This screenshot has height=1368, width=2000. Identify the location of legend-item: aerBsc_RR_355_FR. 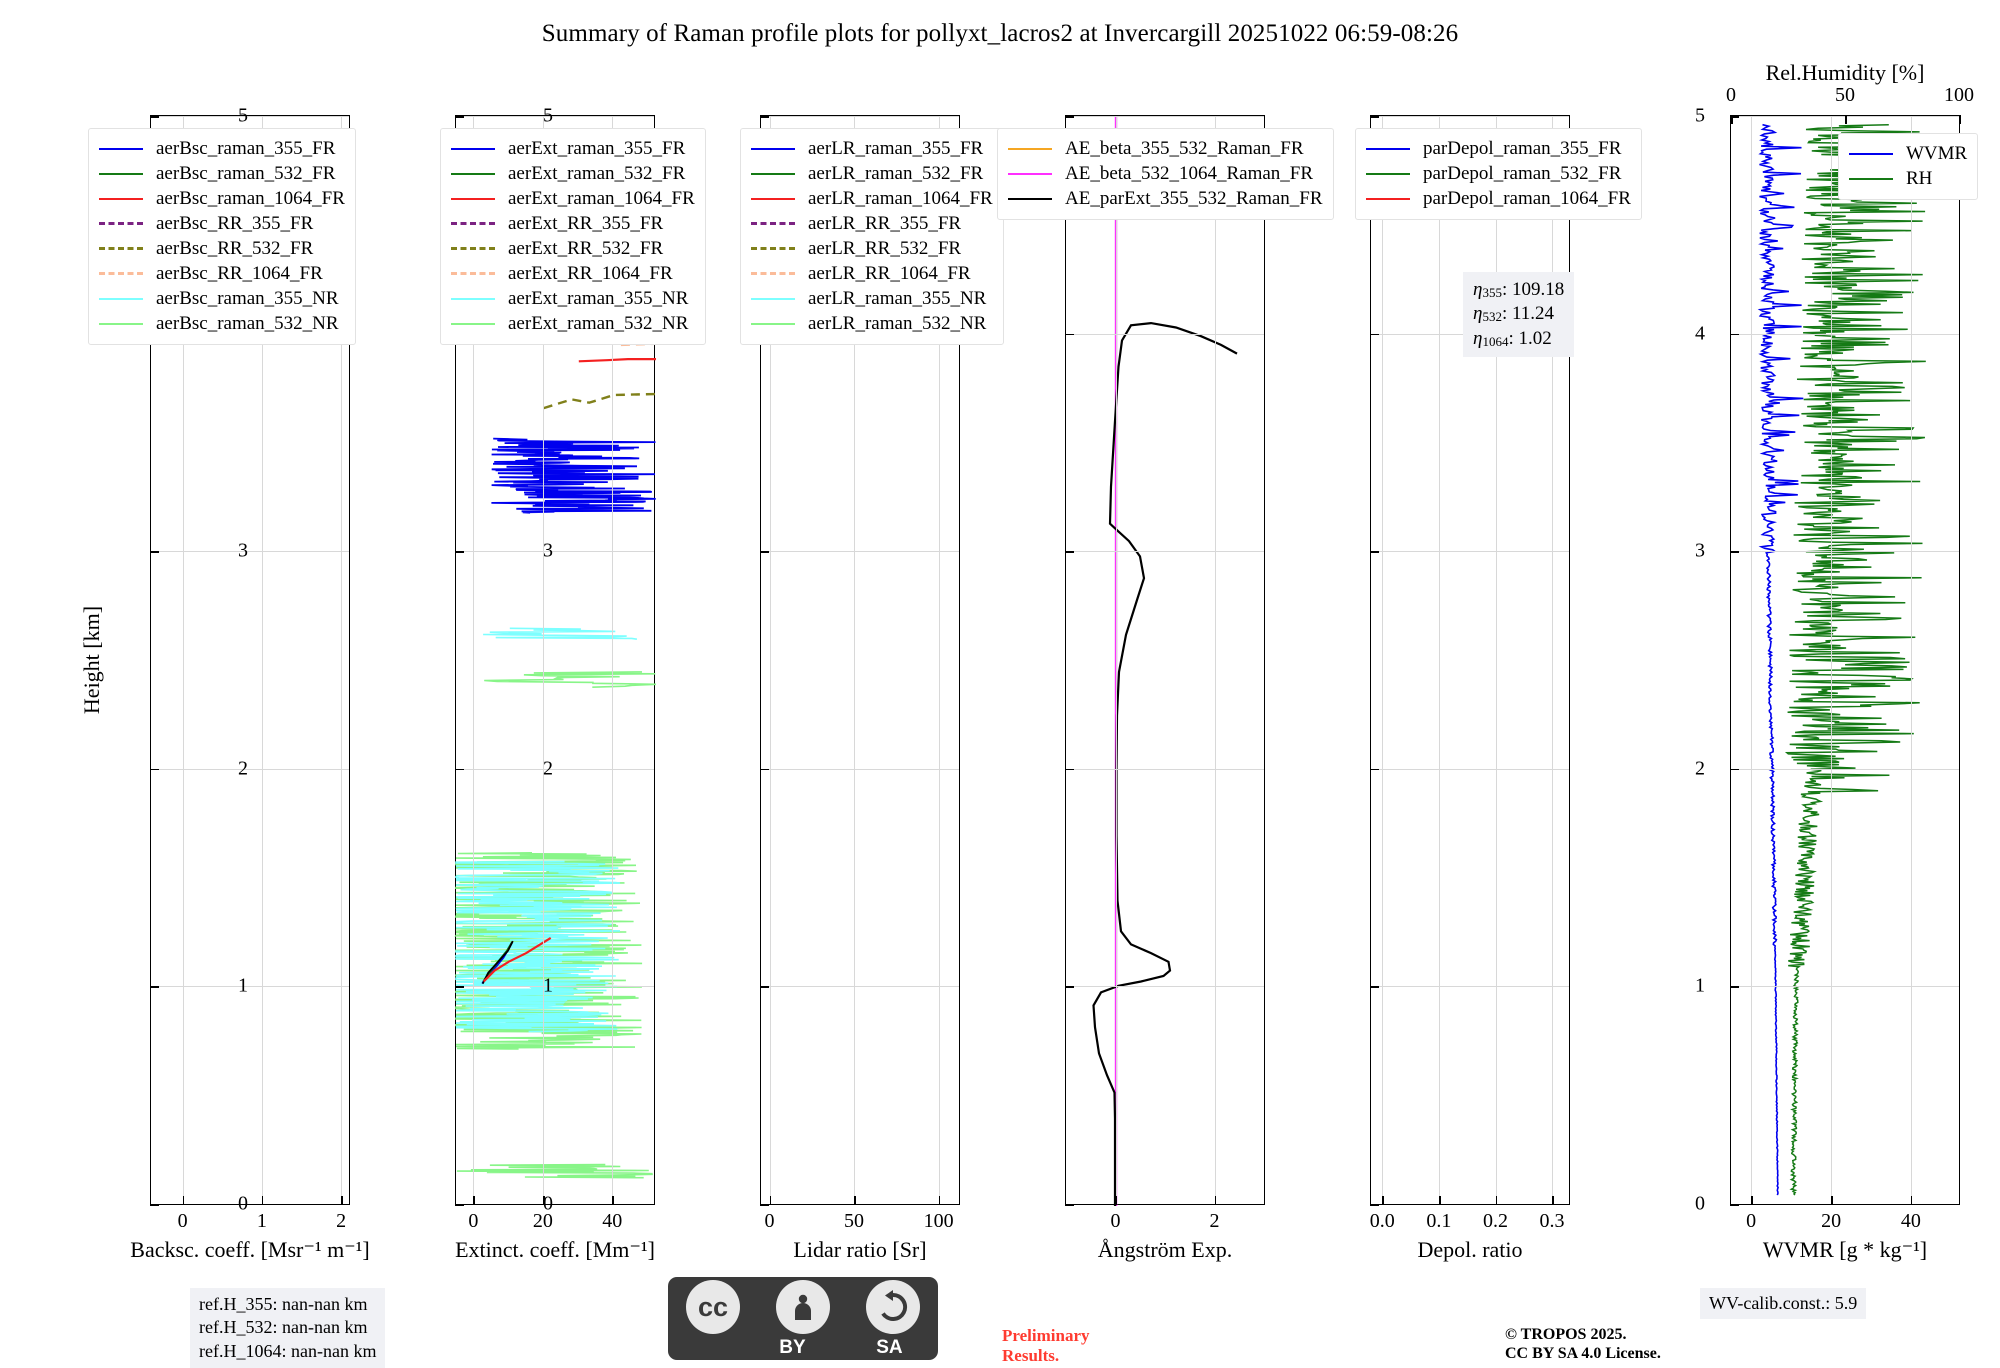
(222, 223).